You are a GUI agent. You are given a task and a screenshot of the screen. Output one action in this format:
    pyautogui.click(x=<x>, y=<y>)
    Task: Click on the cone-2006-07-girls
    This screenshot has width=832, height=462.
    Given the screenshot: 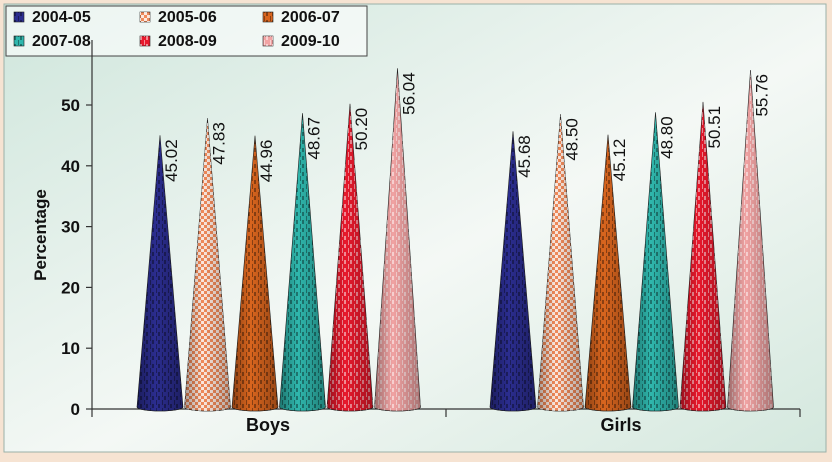 What is the action you would take?
    pyautogui.click(x=608, y=273)
    